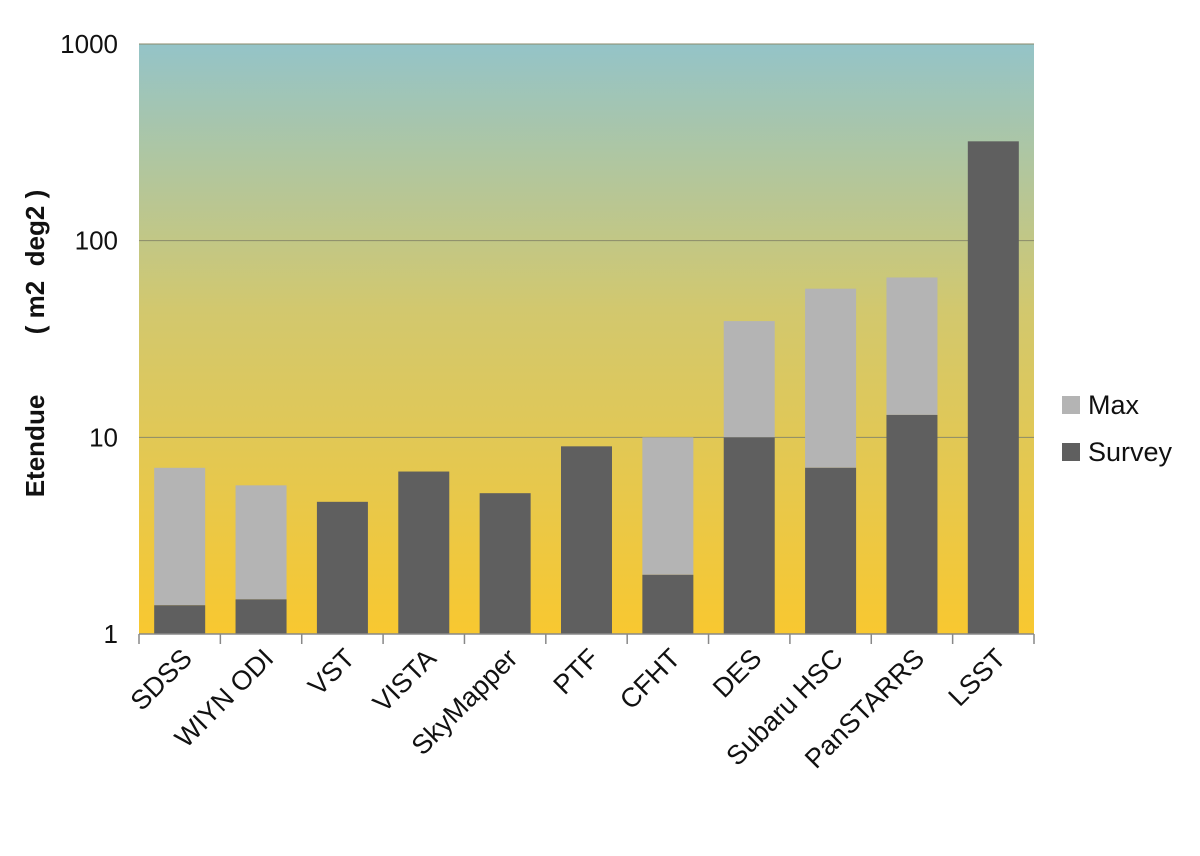 Image resolution: width=1200 pixels, height=856 pixels. What do you see at coordinates (161, 679) in the screenshot?
I see `x-category-label: SDSS` at bounding box center [161, 679].